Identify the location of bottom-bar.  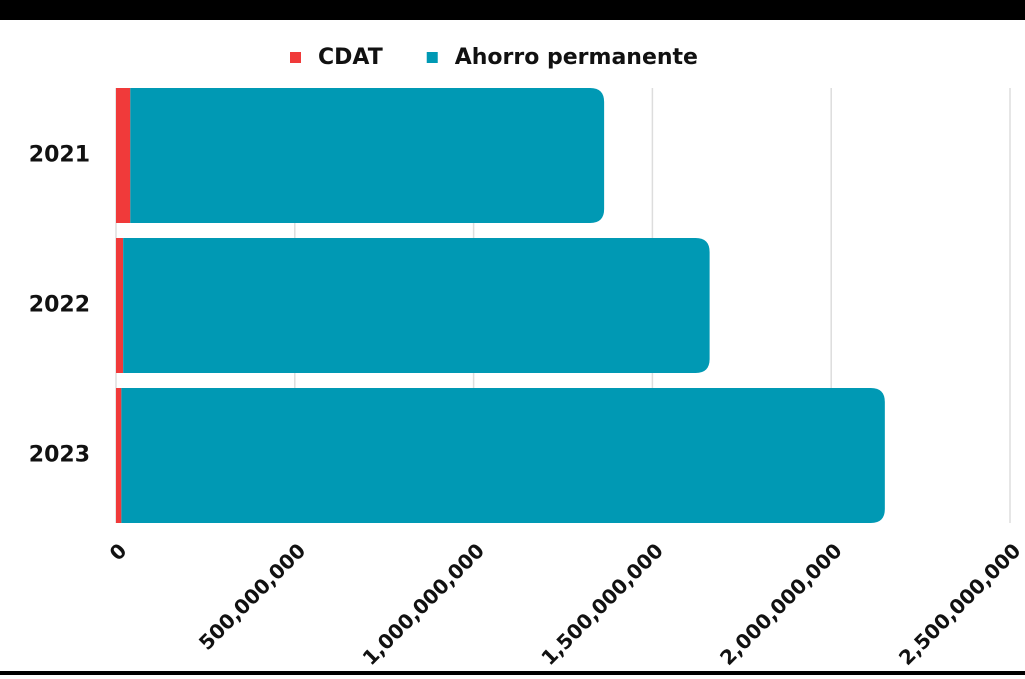
(512, 673).